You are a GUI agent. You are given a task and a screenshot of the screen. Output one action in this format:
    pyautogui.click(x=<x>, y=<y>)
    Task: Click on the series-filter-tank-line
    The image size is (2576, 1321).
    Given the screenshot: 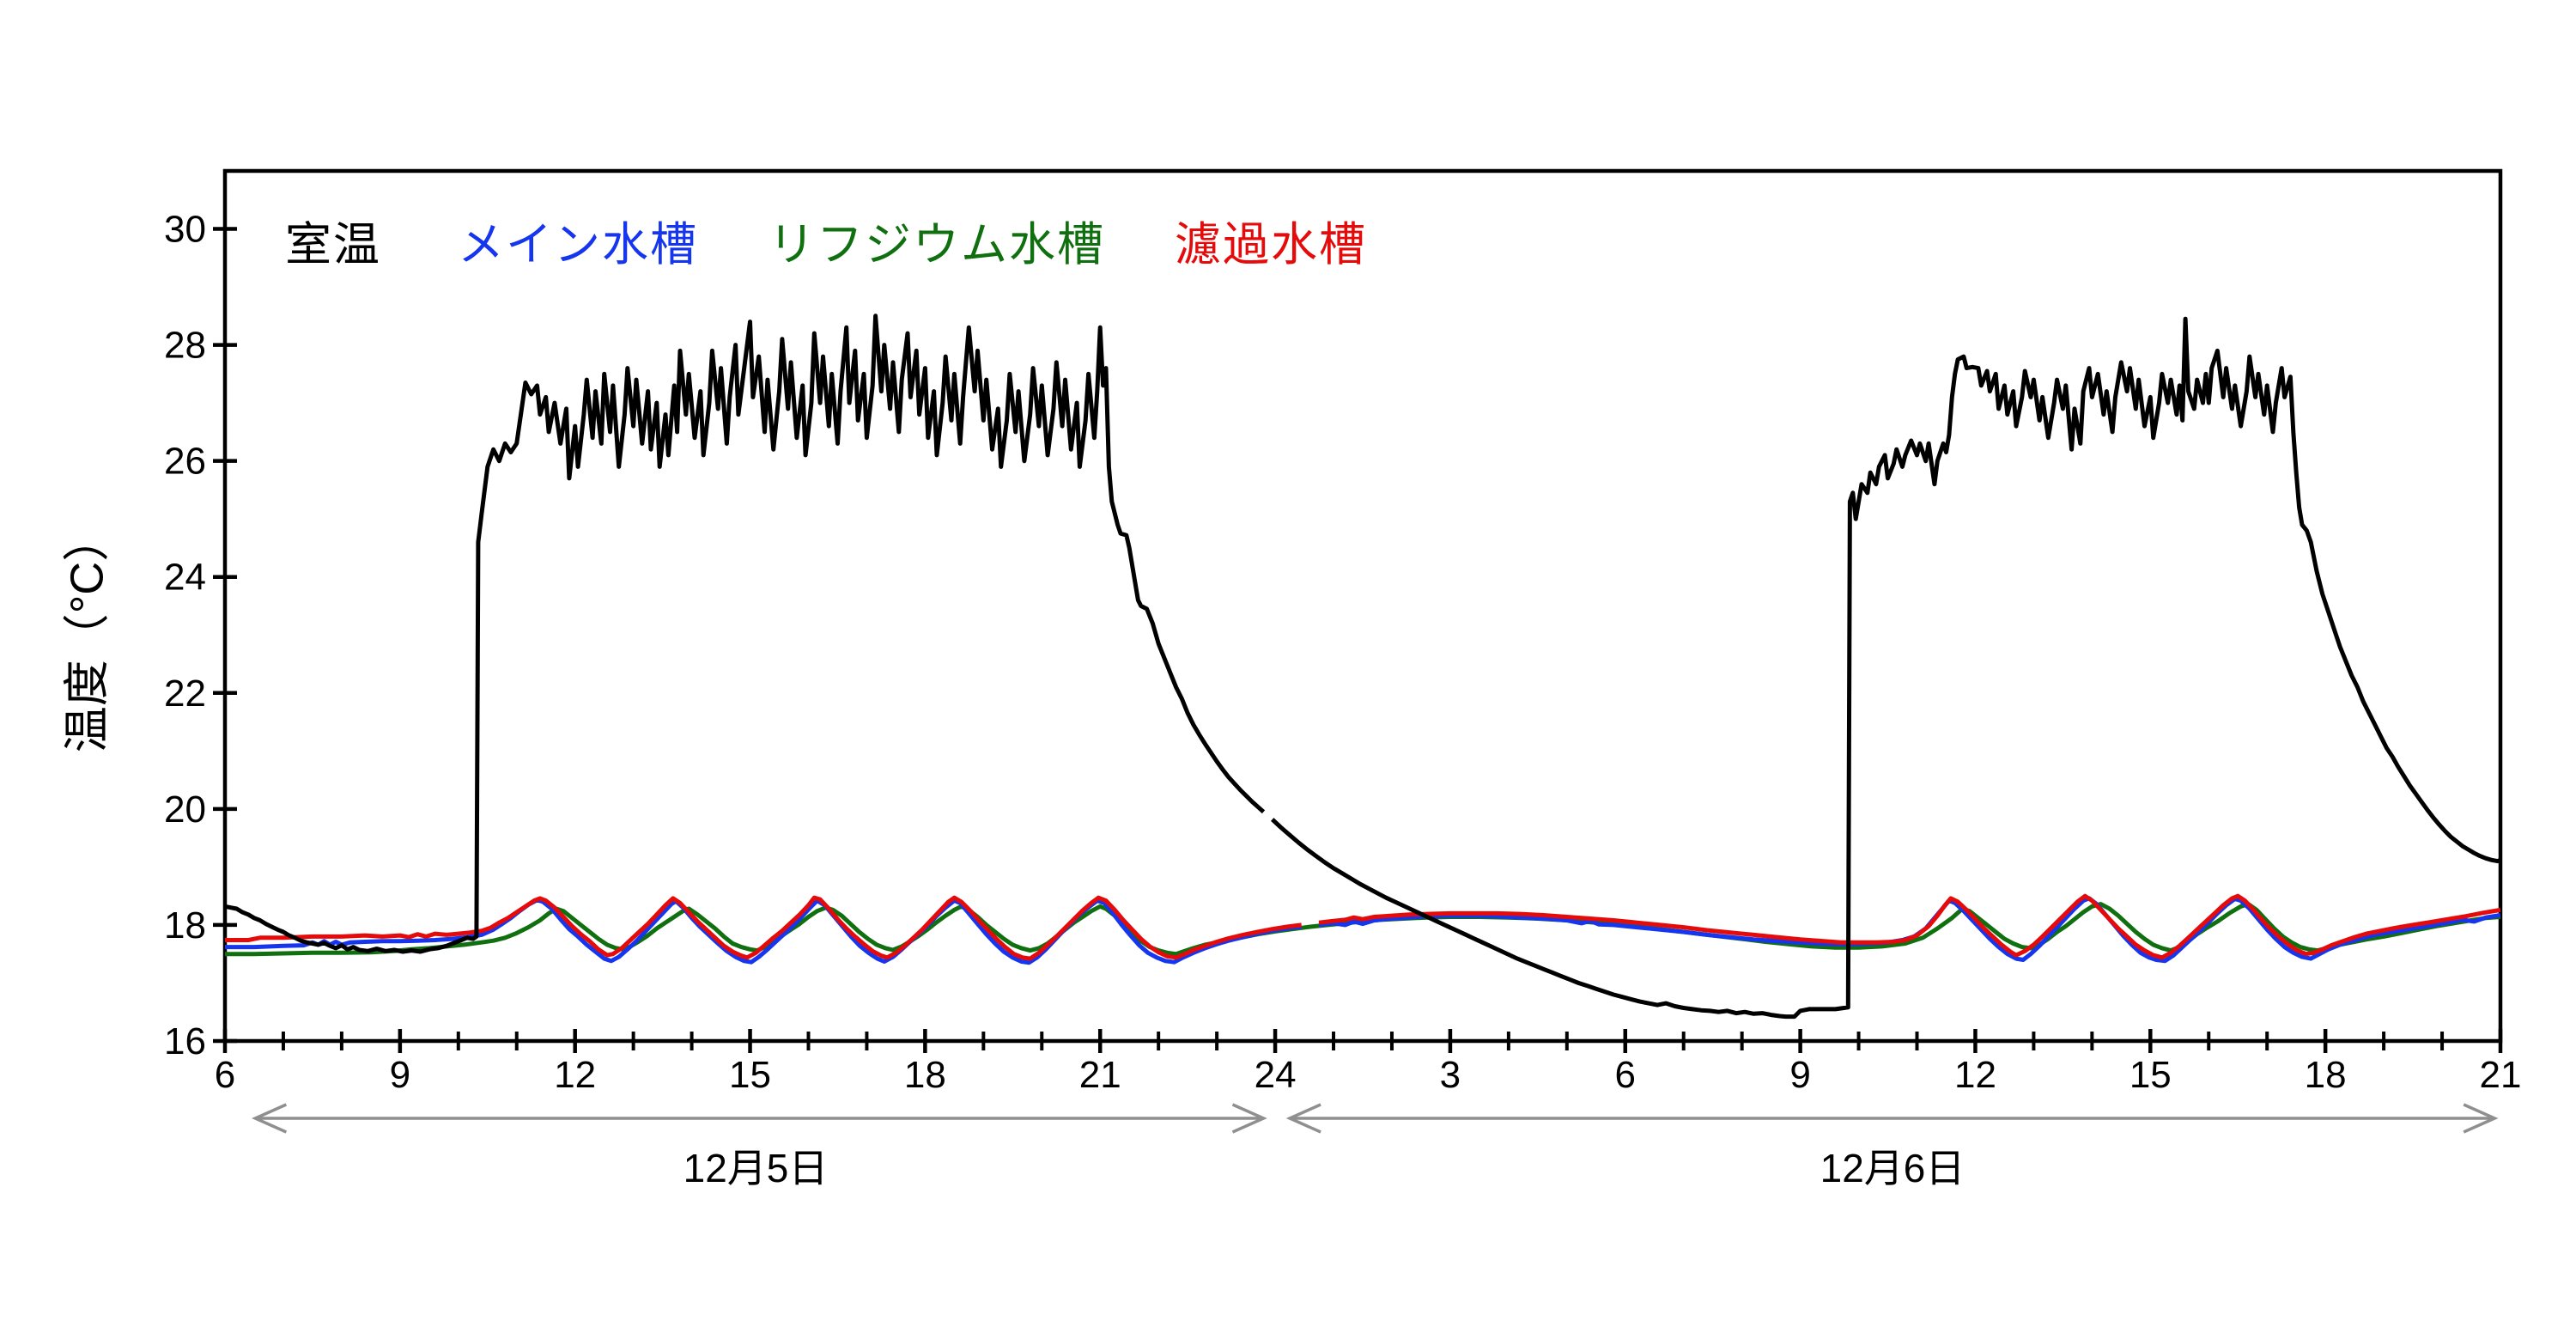 What is the action you would take?
    pyautogui.click(x=1363, y=927)
    